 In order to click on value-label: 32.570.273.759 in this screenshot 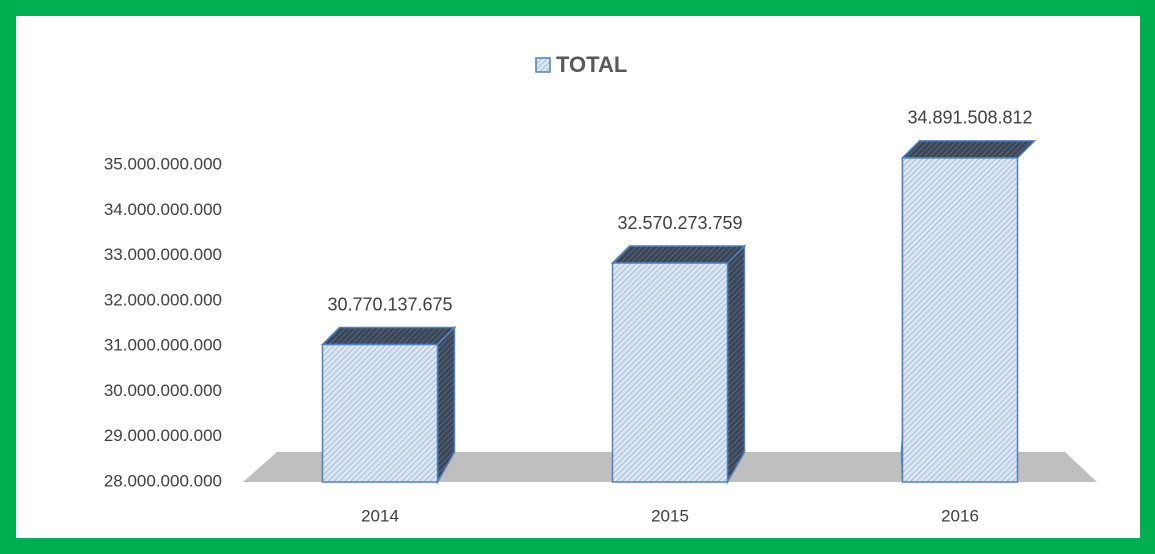, I will do `click(679, 223)`.